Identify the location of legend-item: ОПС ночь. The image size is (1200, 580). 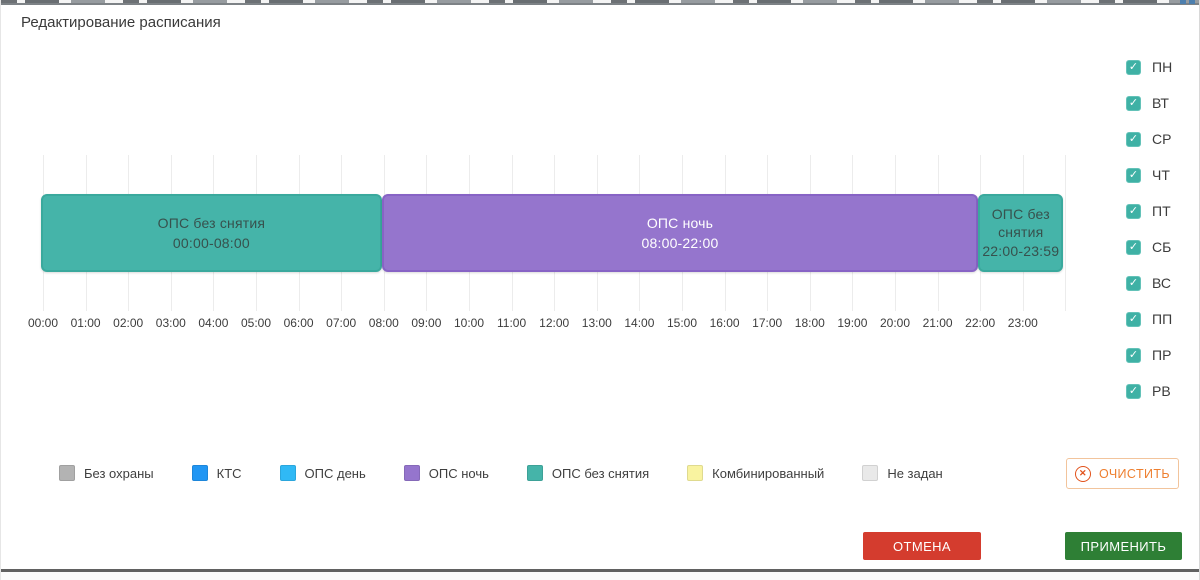
(446, 473).